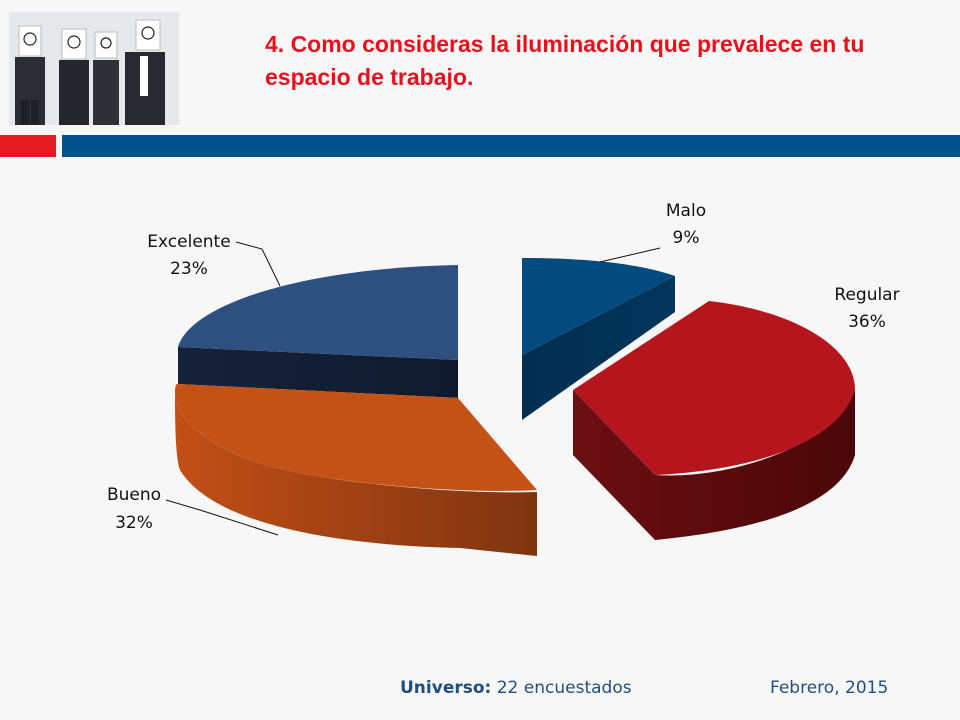  I want to click on label-excelente-value: 23%, so click(189, 269).